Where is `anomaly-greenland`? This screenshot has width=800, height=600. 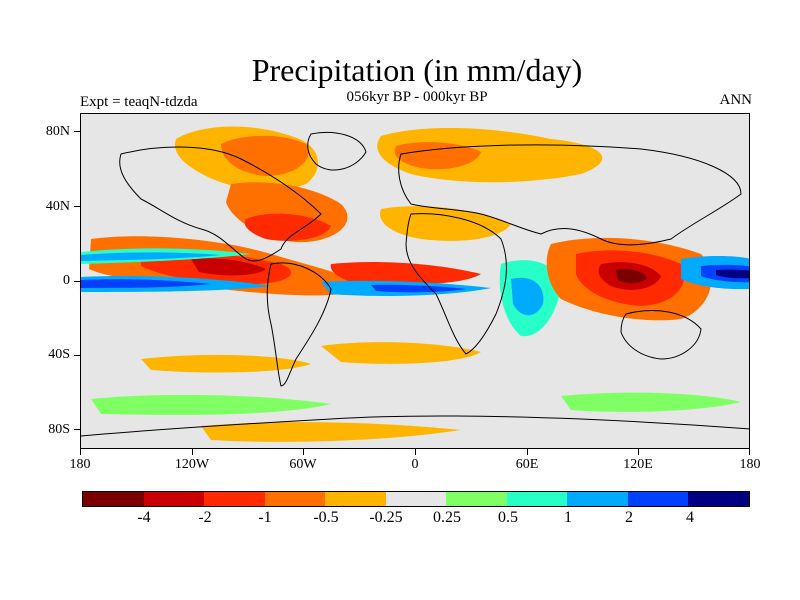 anomaly-greenland is located at coordinates (265, 155).